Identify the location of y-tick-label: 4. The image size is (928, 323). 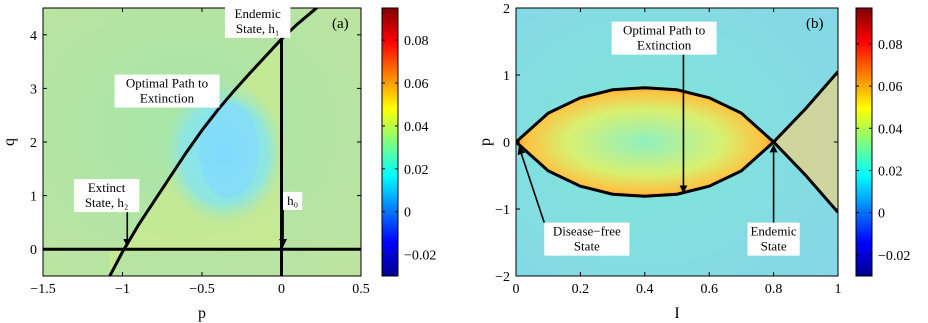
(33, 36).